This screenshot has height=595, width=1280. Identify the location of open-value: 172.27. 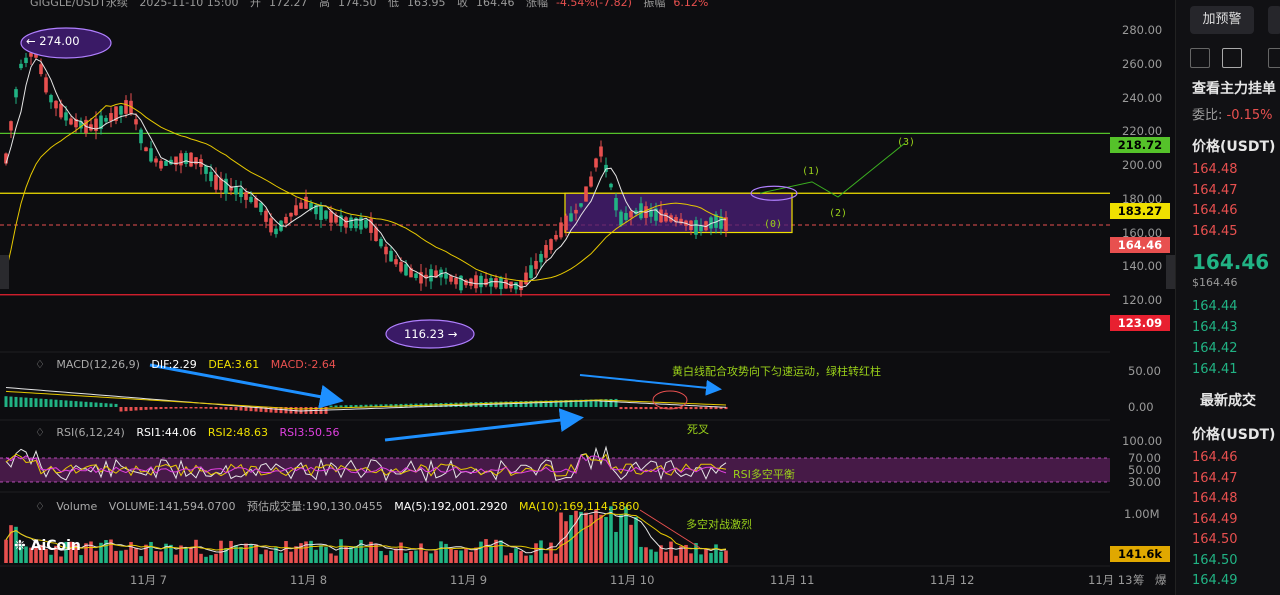
(288, 4).